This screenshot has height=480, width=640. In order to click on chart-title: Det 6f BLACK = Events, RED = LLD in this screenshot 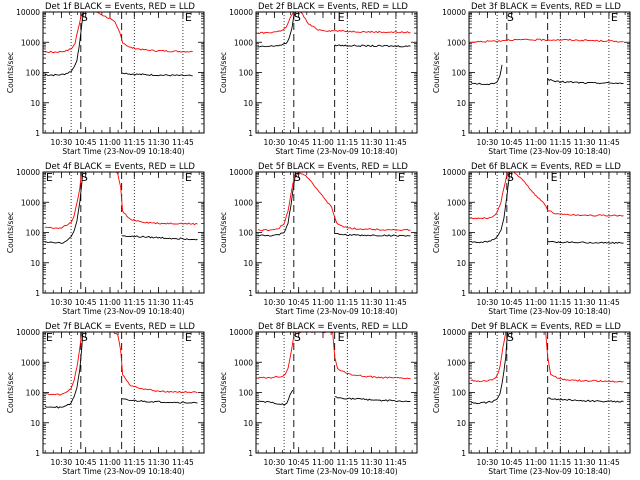, I will do `click(546, 167)`.